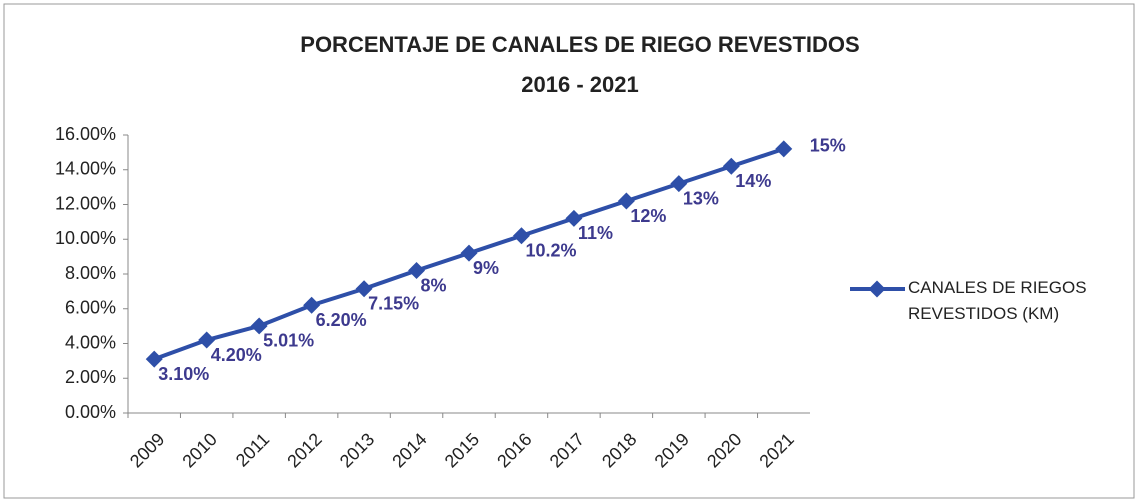 The image size is (1139, 504). I want to click on y-tick-label: 12.00%, so click(85, 203).